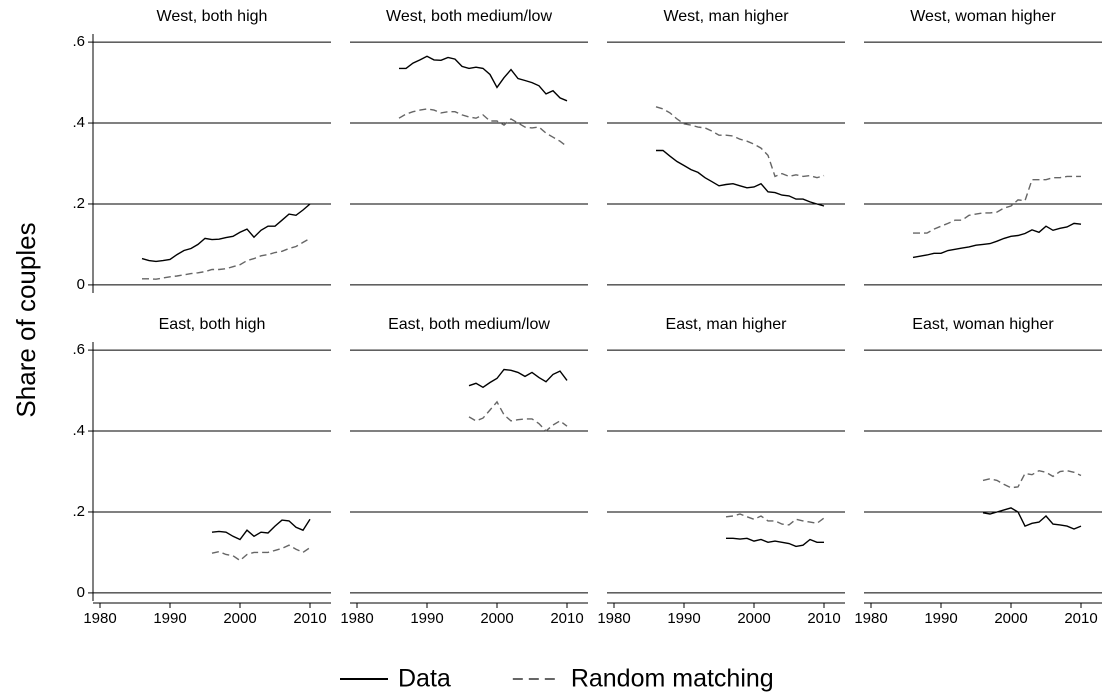  What do you see at coordinates (469, 16) in the screenshot?
I see `panel-title: West, both medium/low` at bounding box center [469, 16].